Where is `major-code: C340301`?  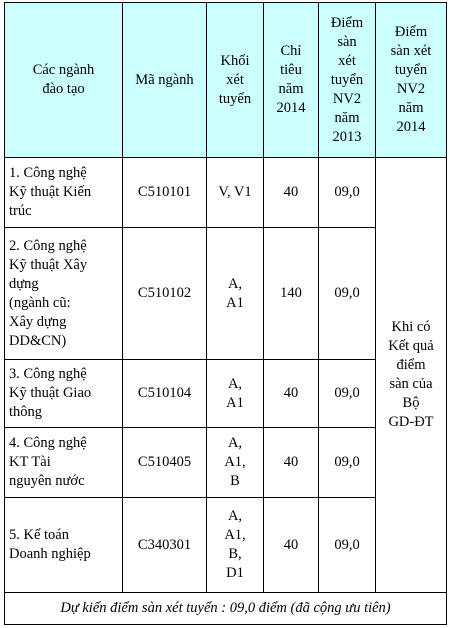
major-code: C340301 is located at coordinates (164, 545).